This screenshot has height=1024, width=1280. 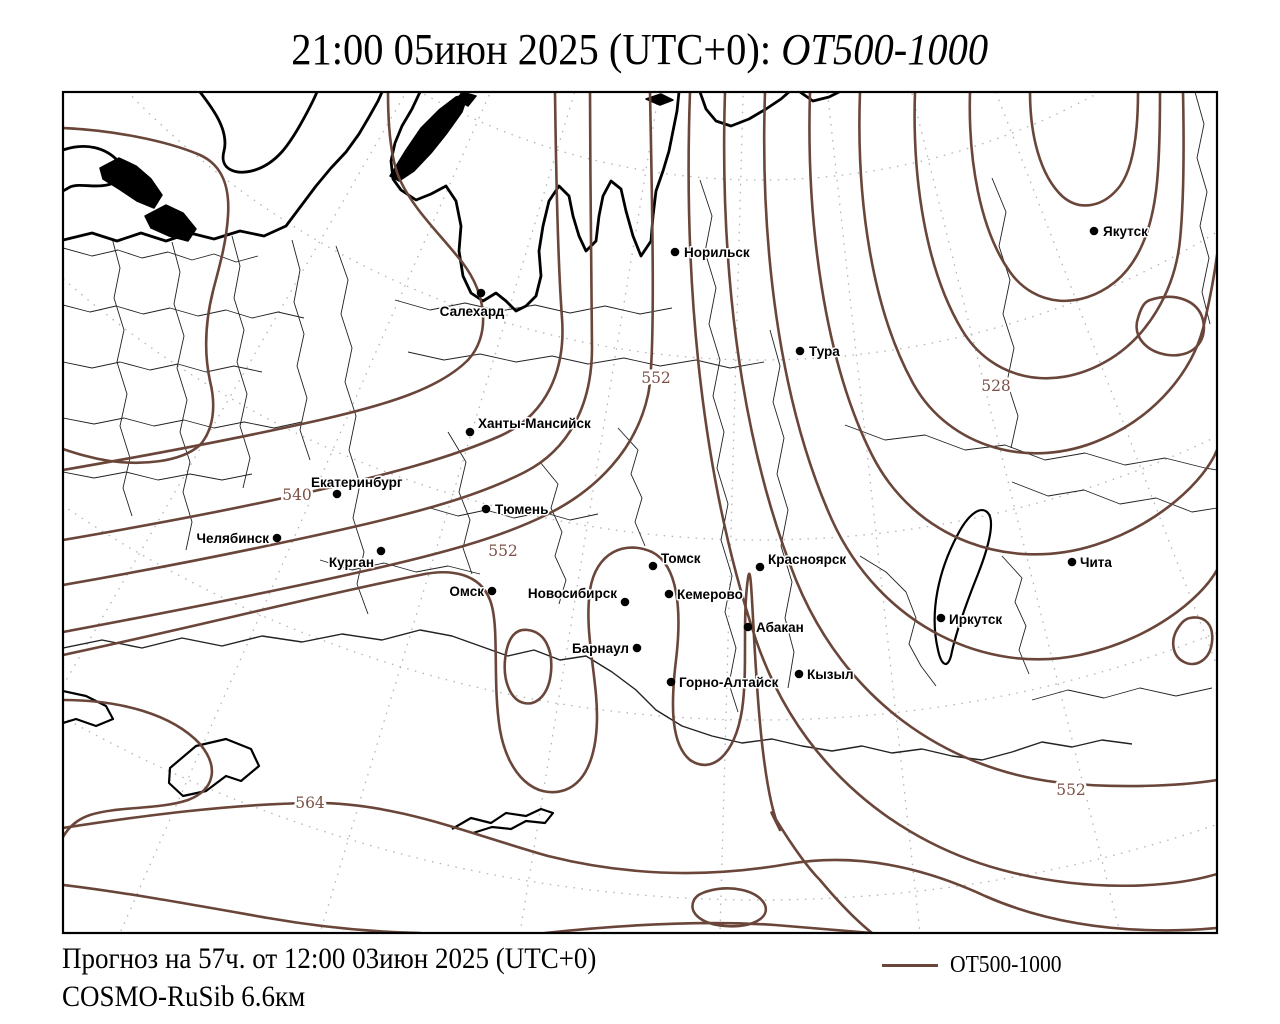 What do you see at coordinates (536, 49) in the screenshot?
I see `title-datetime: 21:00 05июн 2025 (UTC+0):` at bounding box center [536, 49].